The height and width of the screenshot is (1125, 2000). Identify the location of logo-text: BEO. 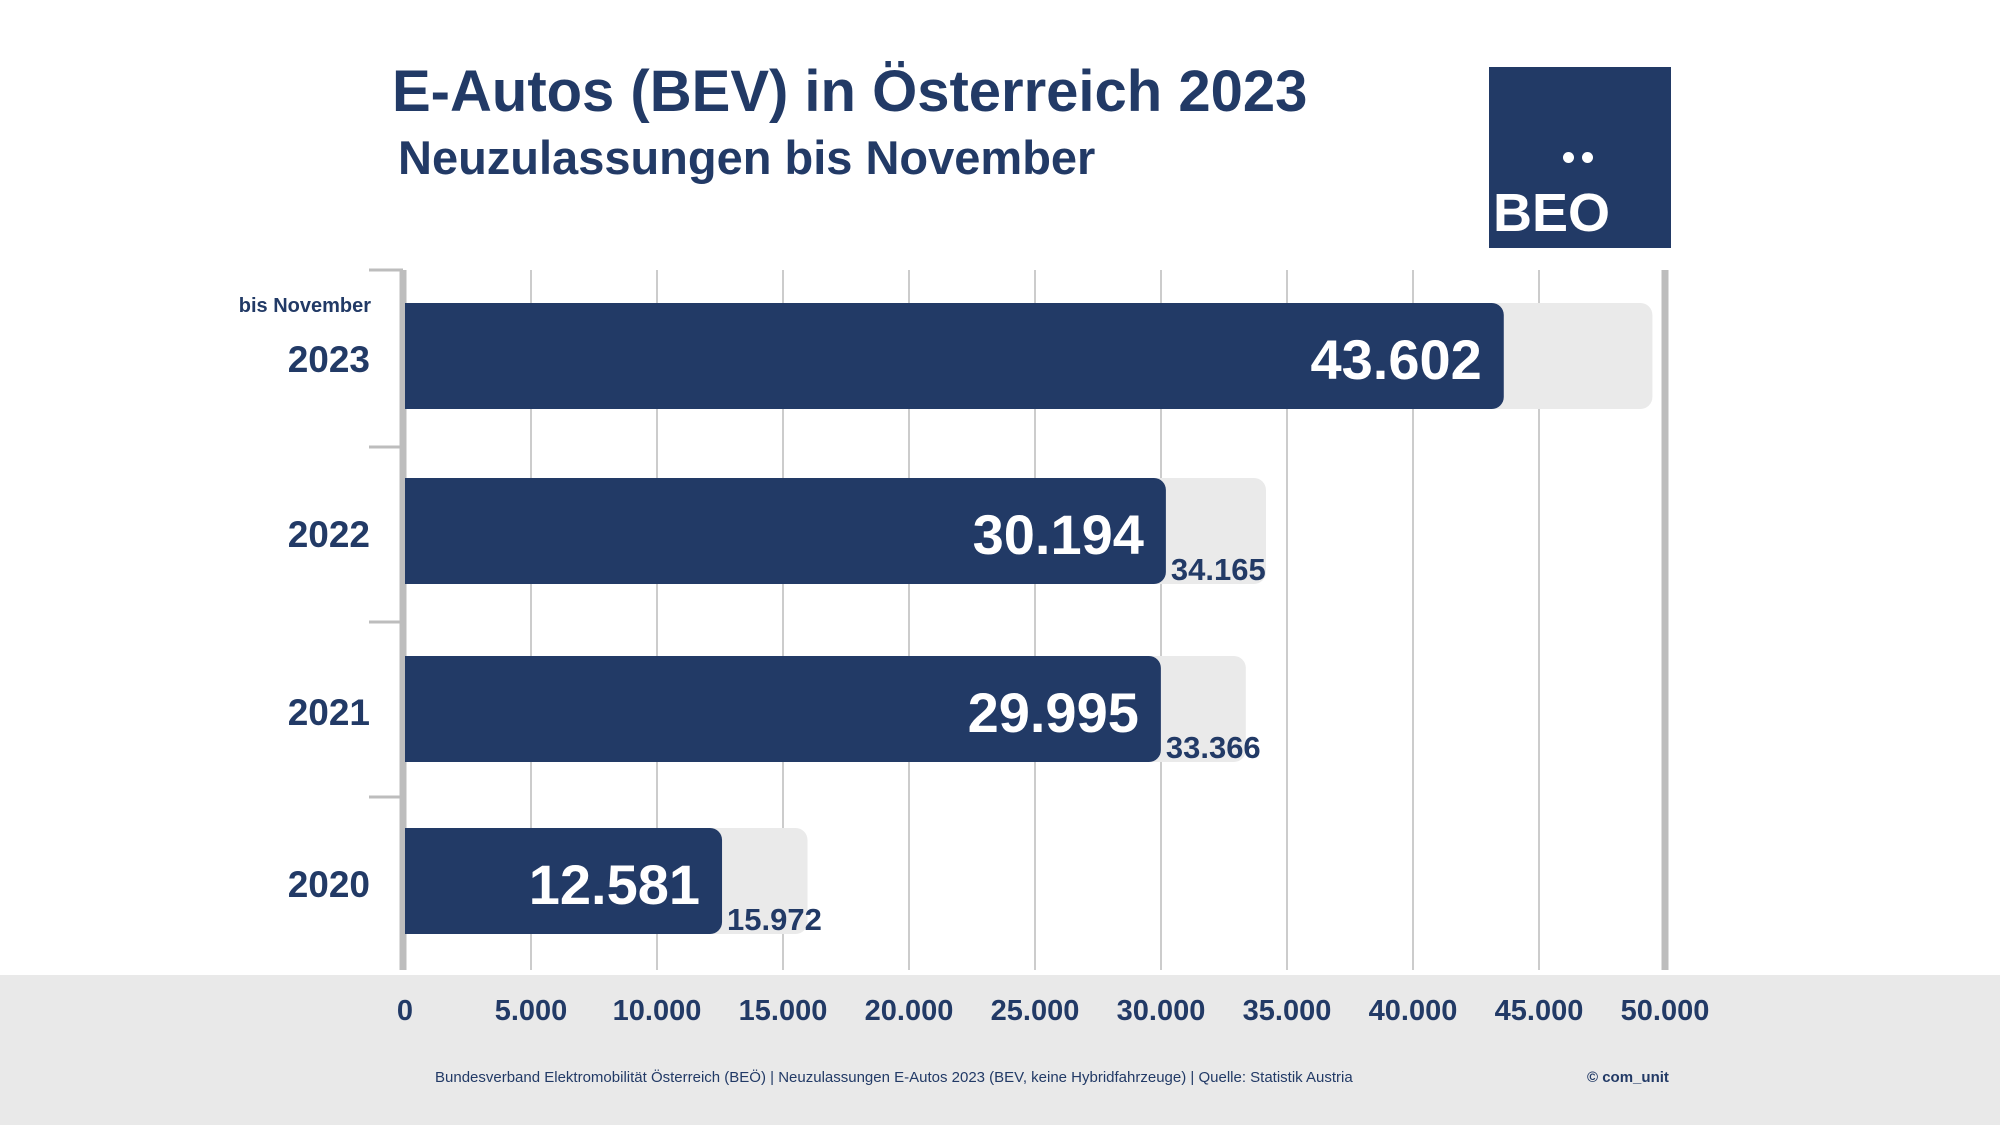
(1552, 213).